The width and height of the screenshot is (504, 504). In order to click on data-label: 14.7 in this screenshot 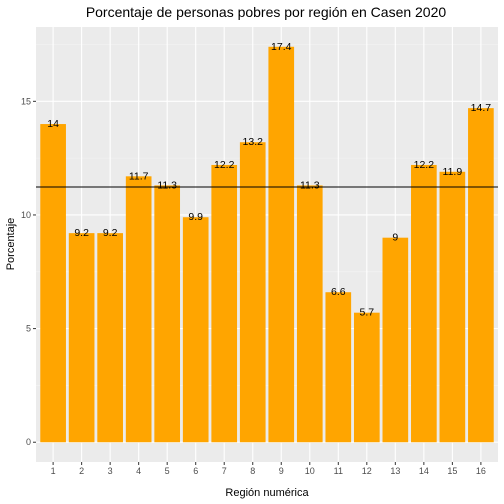, I will do `click(481, 108)`.